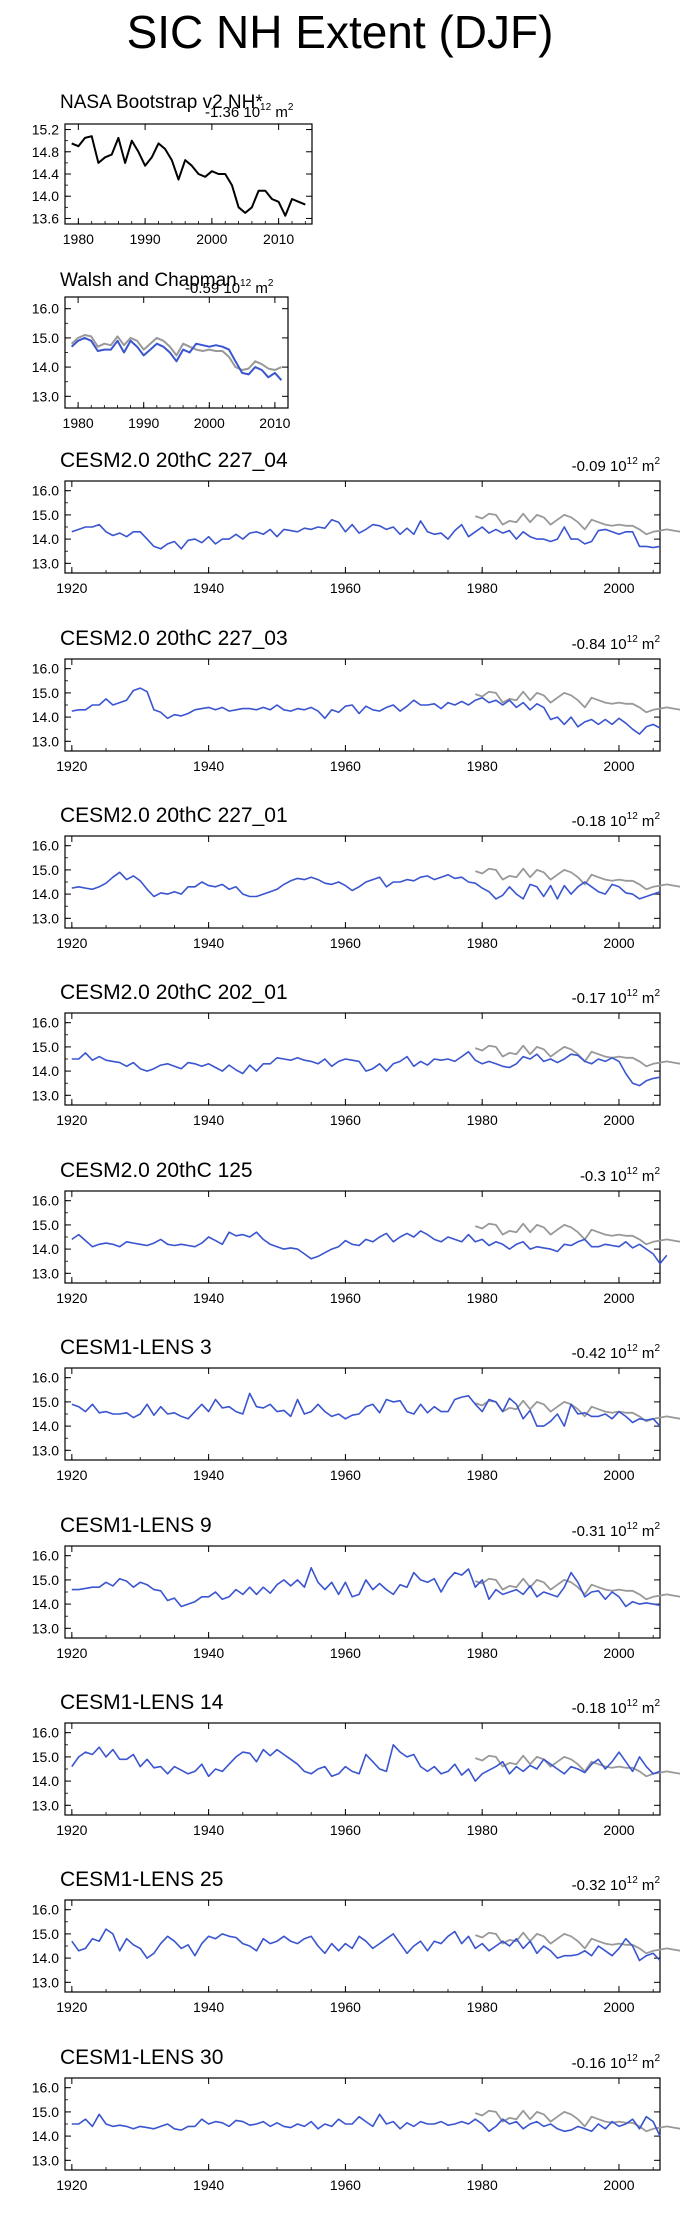  What do you see at coordinates (145, 239) in the screenshot?
I see `x-tick-label: 1990` at bounding box center [145, 239].